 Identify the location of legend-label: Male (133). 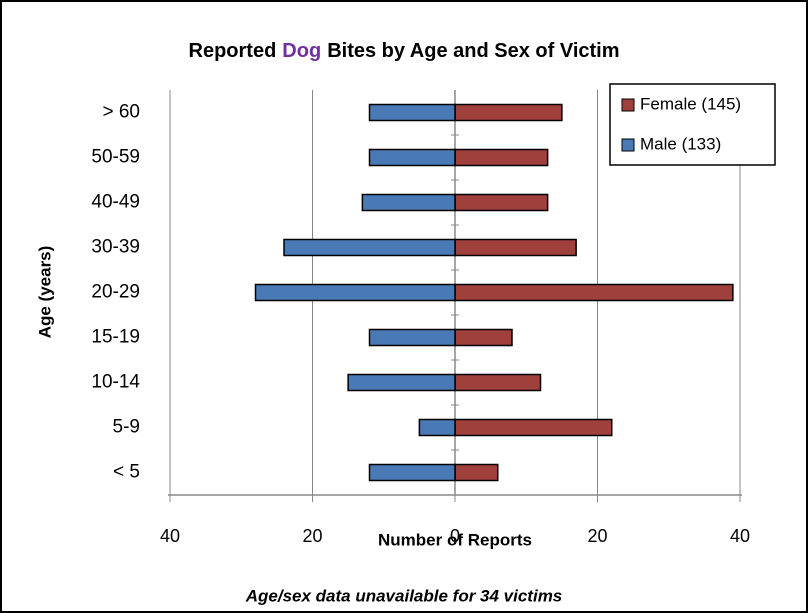
(680, 143).